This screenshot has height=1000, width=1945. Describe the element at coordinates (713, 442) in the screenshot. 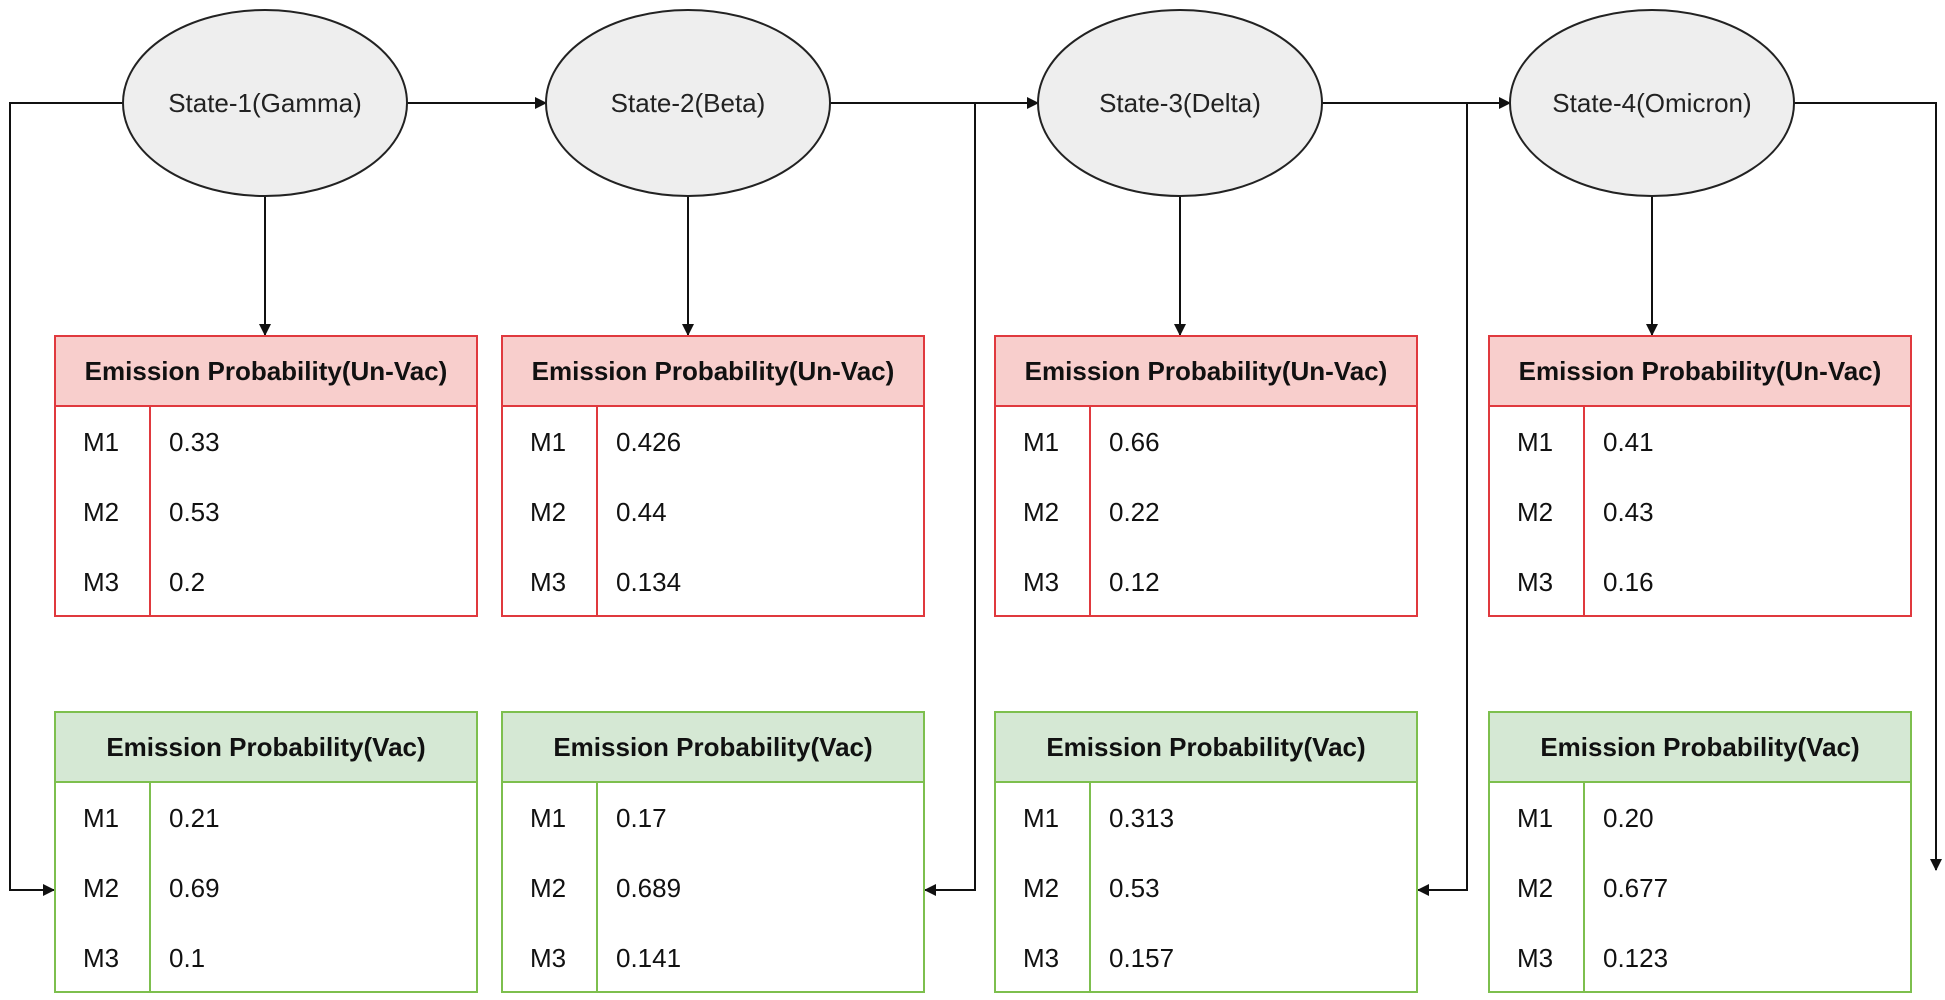

I see `table-row: M1 0.426` at that location.